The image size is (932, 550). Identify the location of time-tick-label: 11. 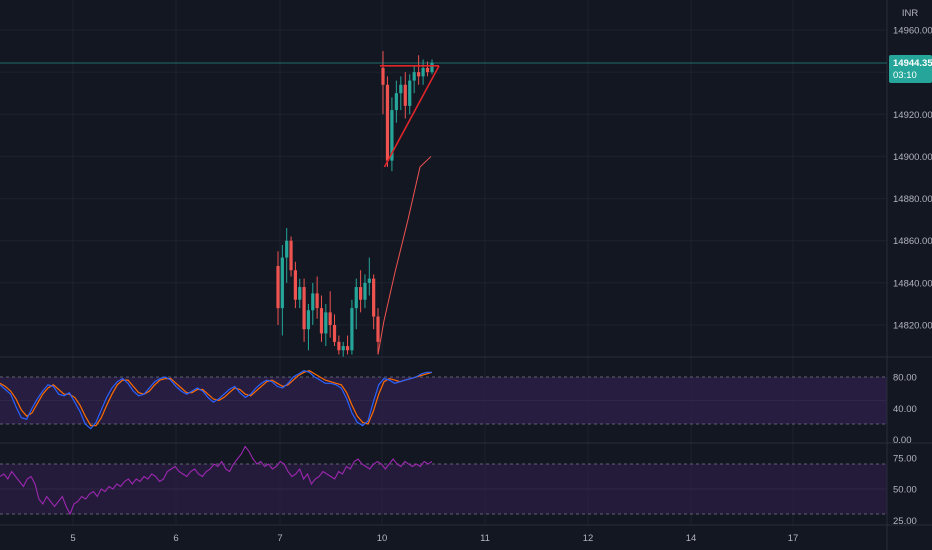
(485, 538).